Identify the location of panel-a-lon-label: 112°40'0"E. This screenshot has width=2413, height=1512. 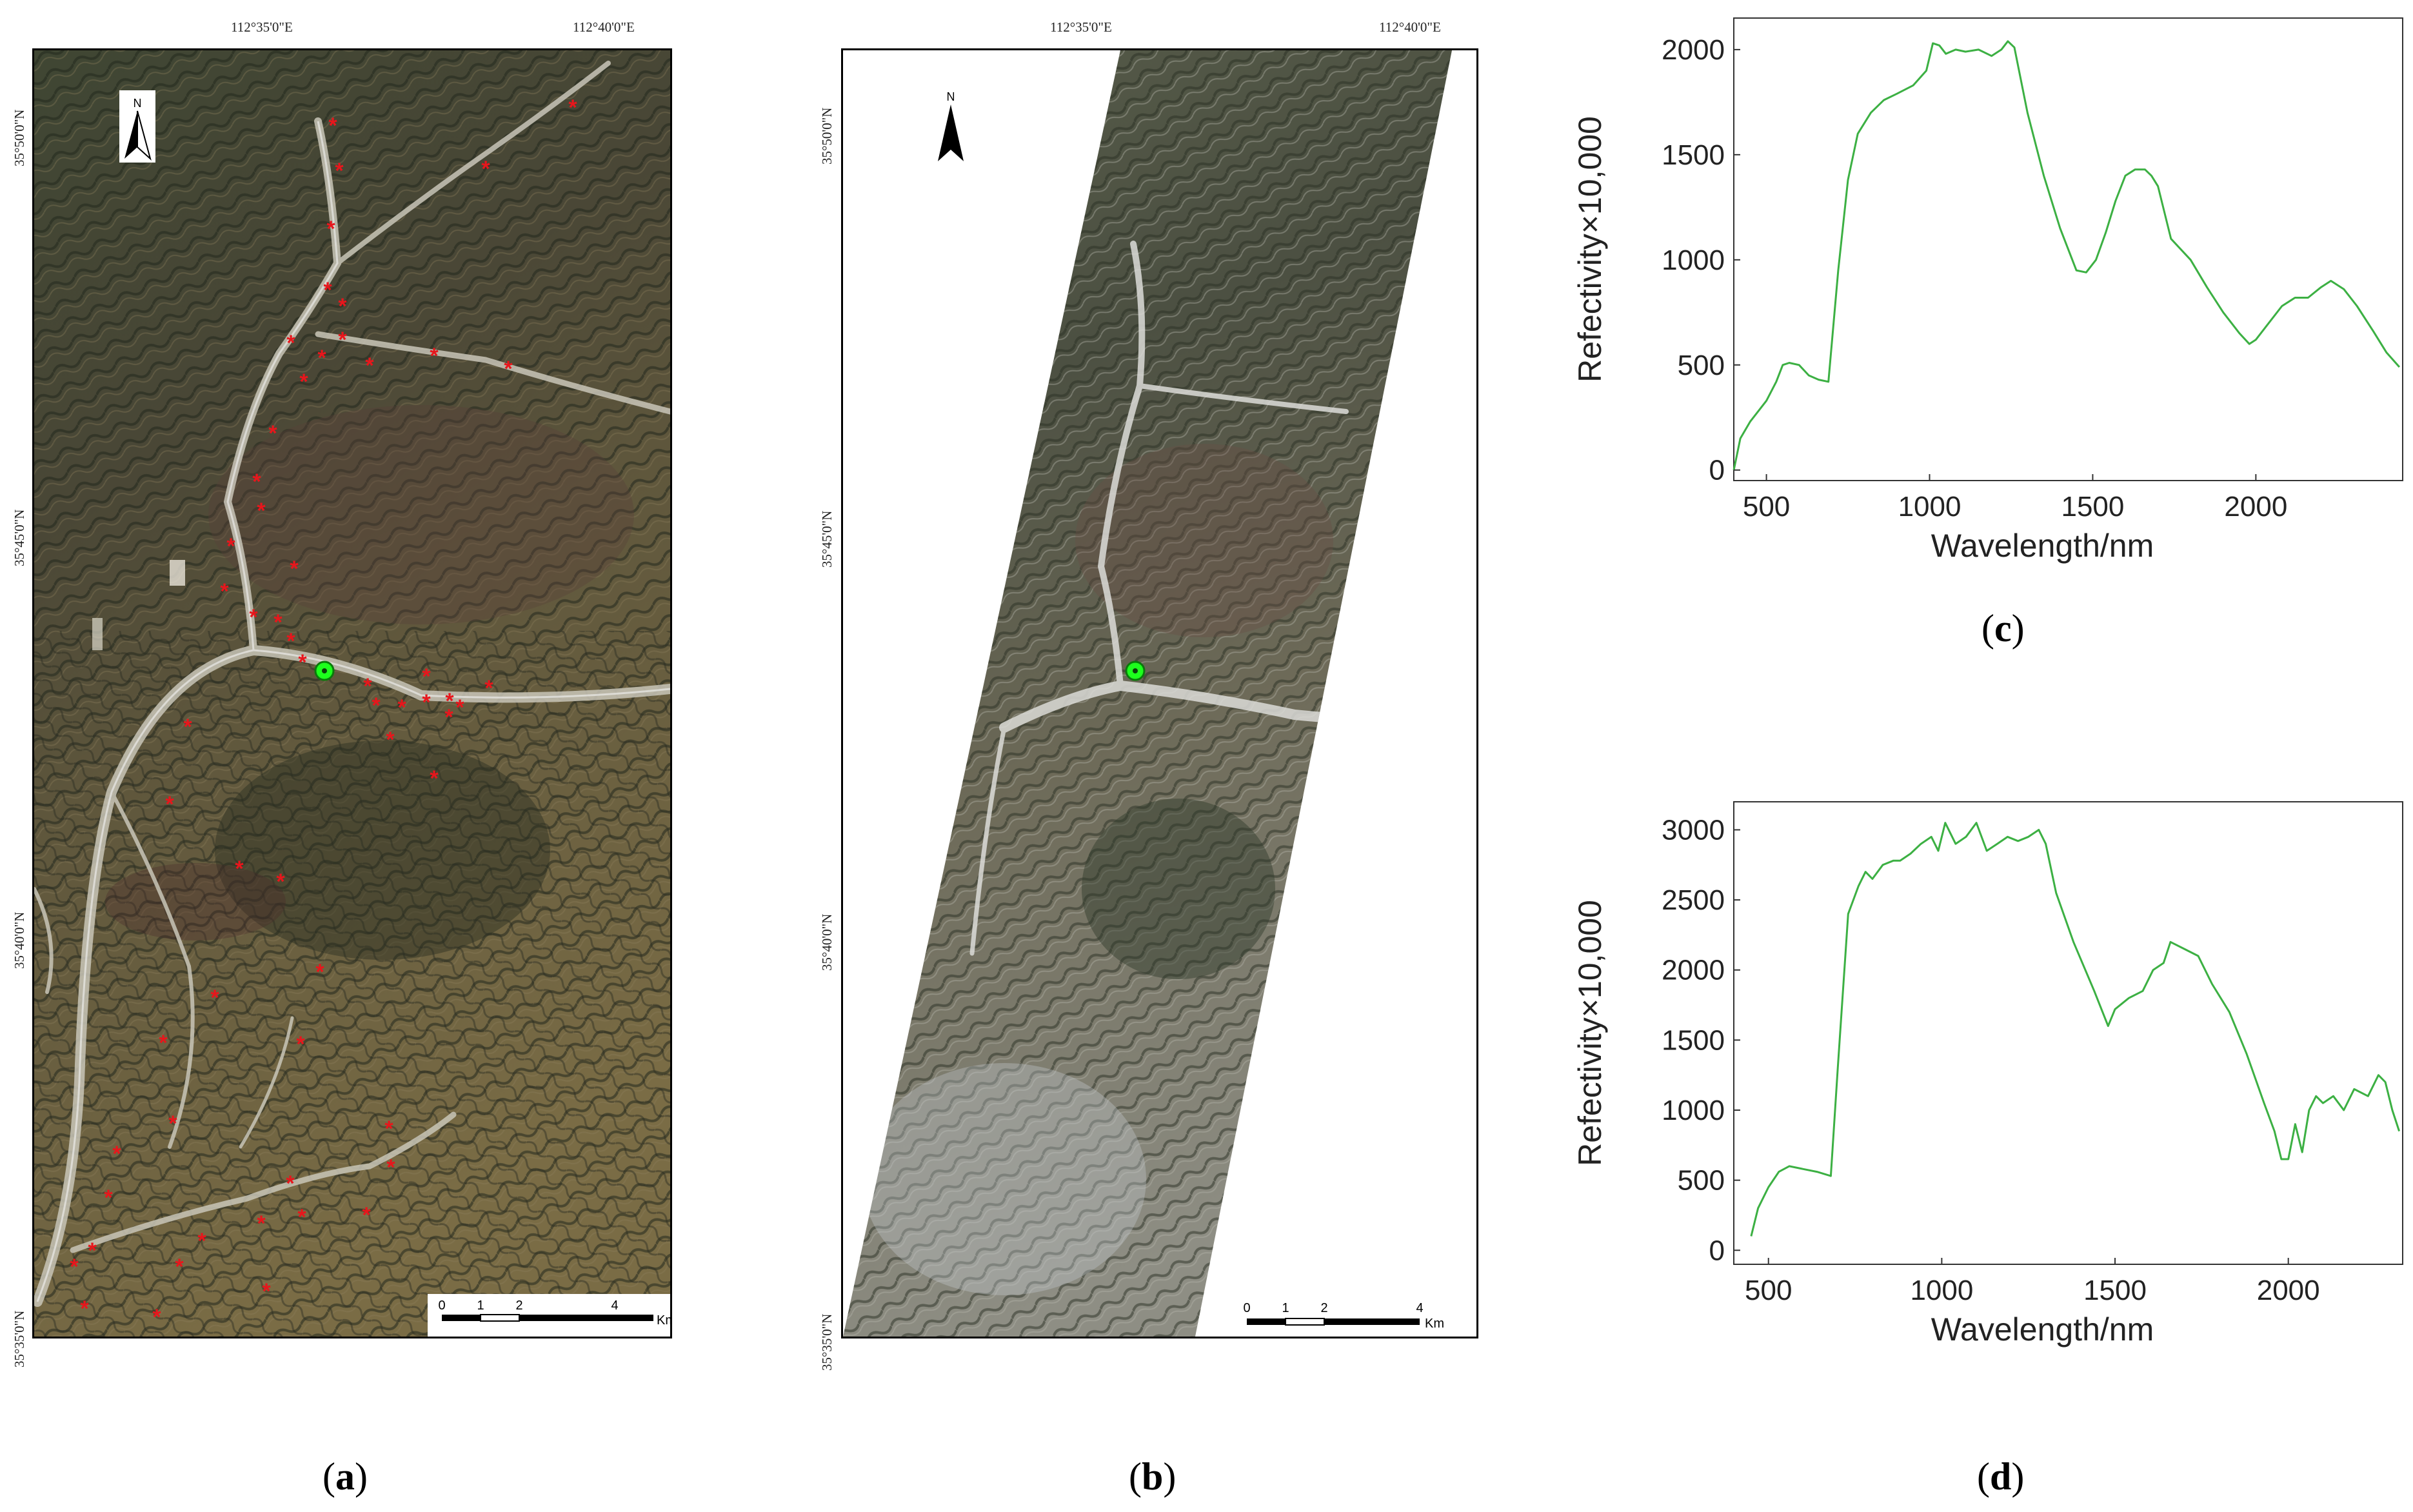
(604, 27).